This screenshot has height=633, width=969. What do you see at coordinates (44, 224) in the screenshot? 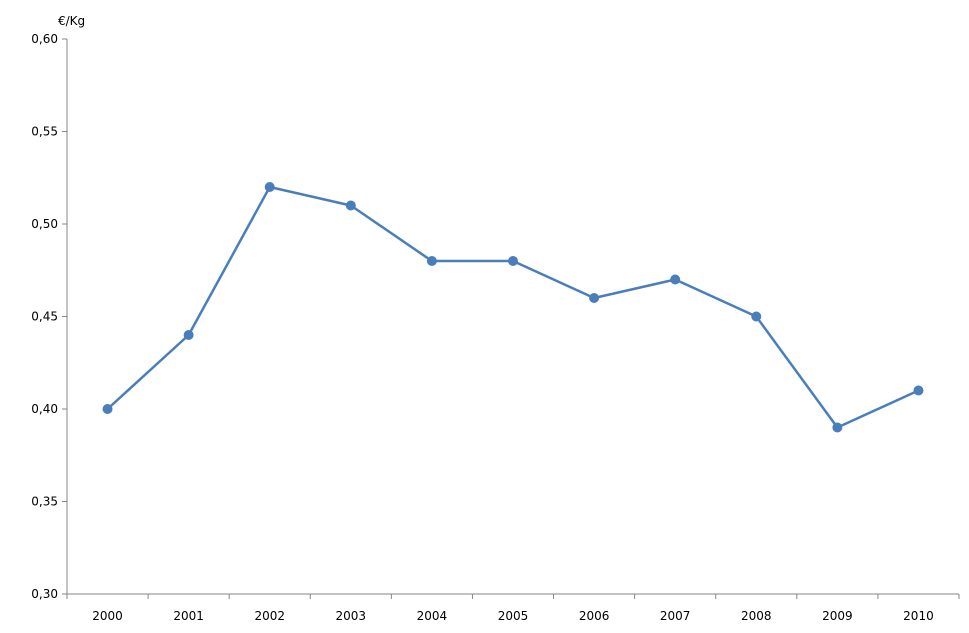
I see `y-tick-label: 0,50` at bounding box center [44, 224].